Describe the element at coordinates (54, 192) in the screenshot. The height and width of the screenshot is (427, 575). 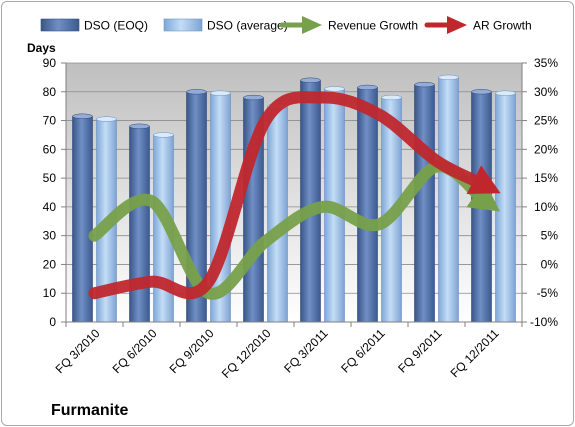
I see `left-axis-ticks: 0 10 20 30 40 50 60 70 80 90` at that location.